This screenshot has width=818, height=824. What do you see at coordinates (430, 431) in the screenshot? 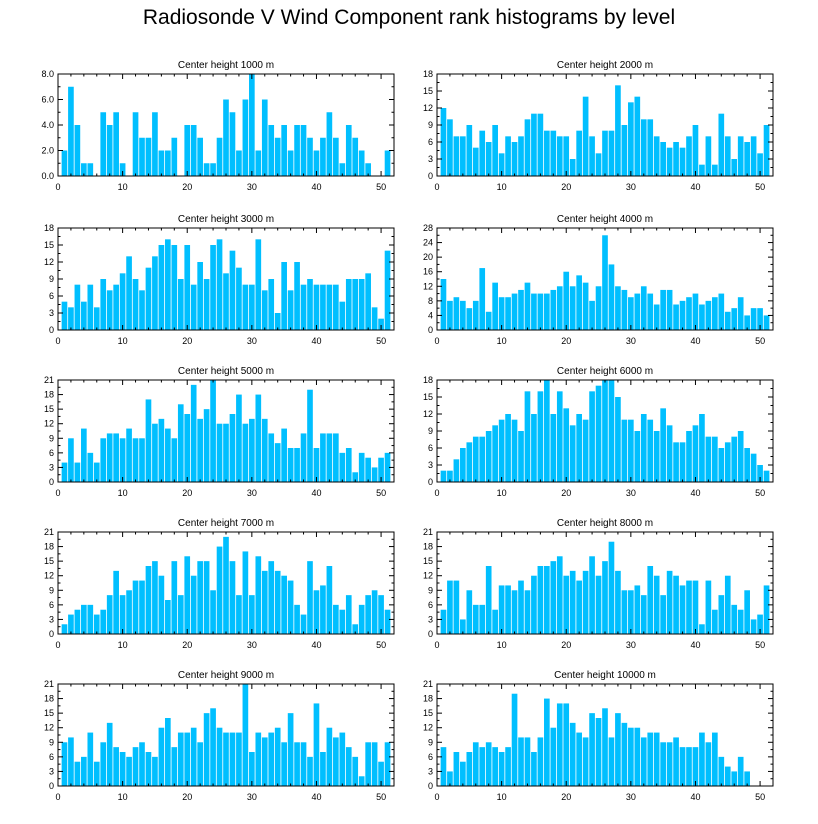
I see `y-tick-label: 9` at bounding box center [430, 431].